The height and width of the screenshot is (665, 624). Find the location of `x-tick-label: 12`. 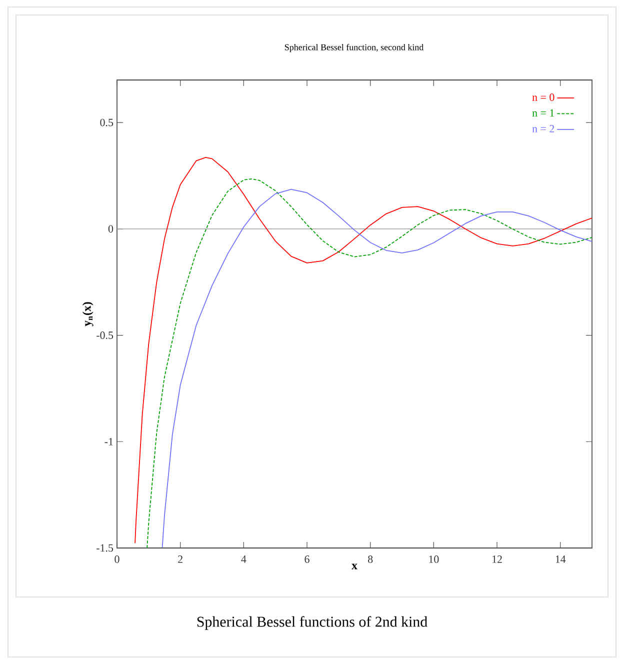

x-tick-label: 12 is located at coordinates (497, 559).